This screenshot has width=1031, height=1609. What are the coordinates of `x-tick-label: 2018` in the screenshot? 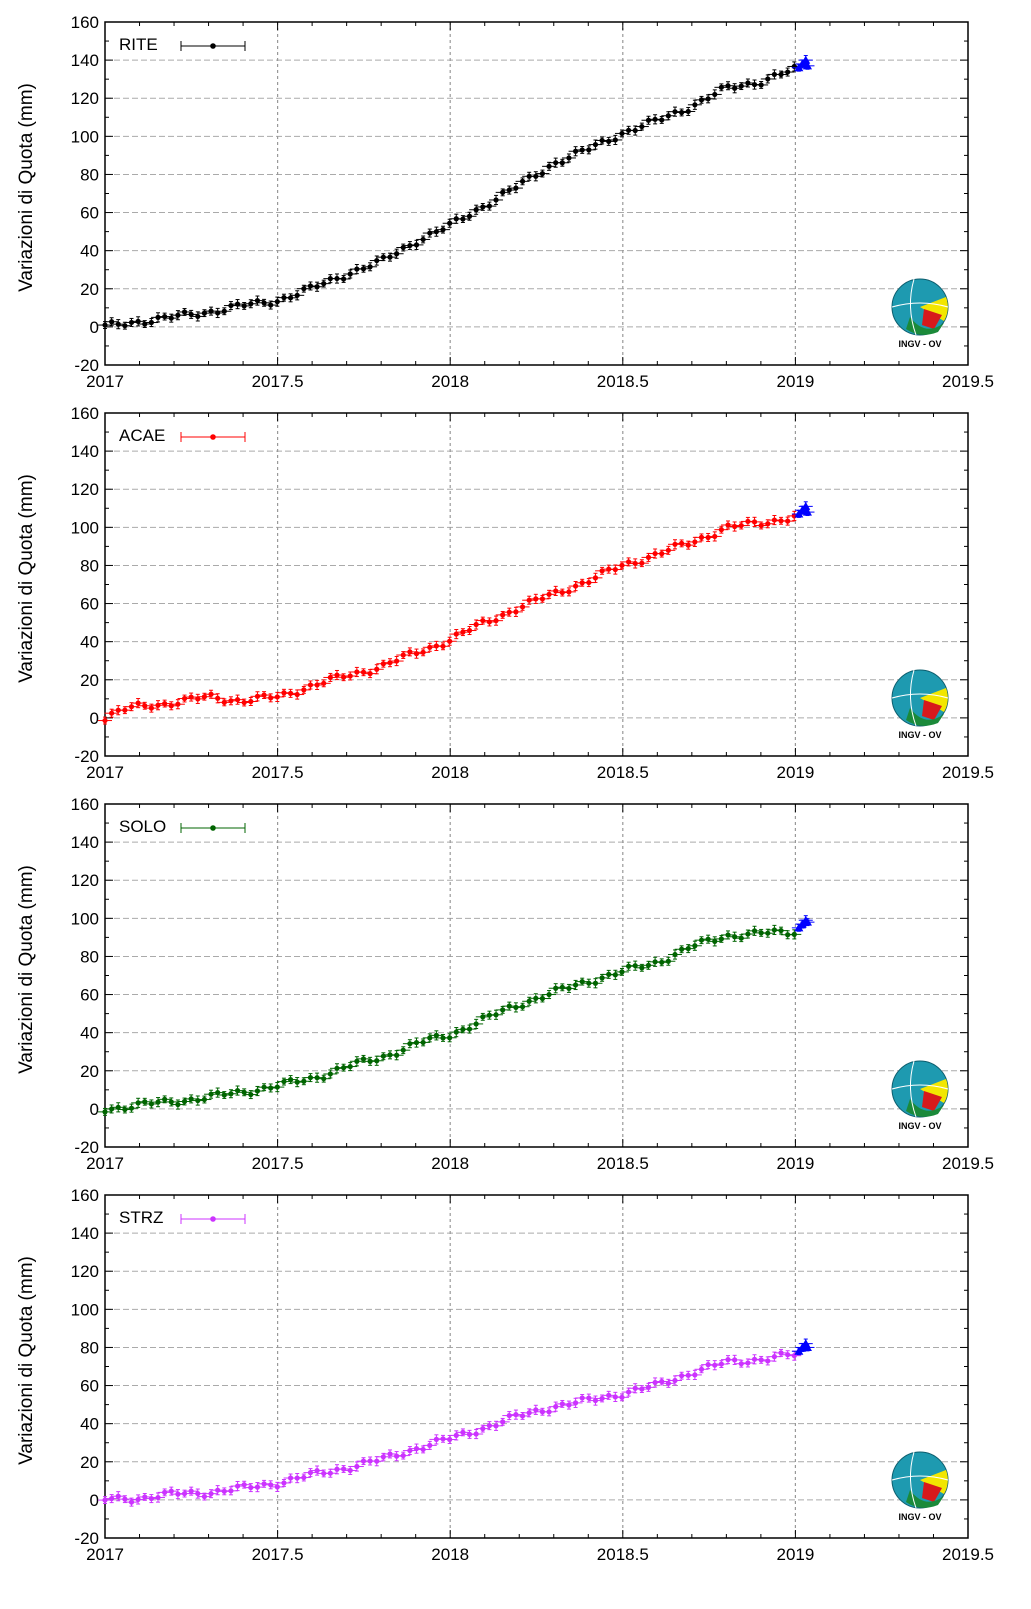 It's located at (450, 1554).